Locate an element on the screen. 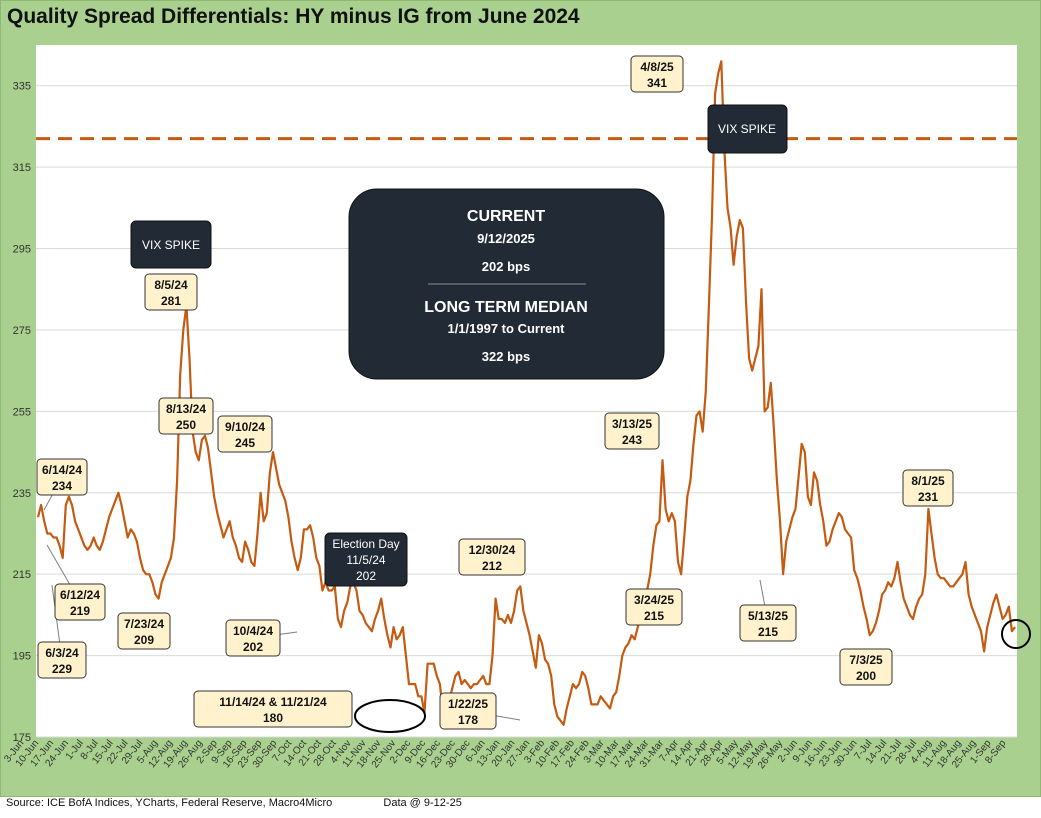  callout-date: 1/22/25 is located at coordinates (468, 704).